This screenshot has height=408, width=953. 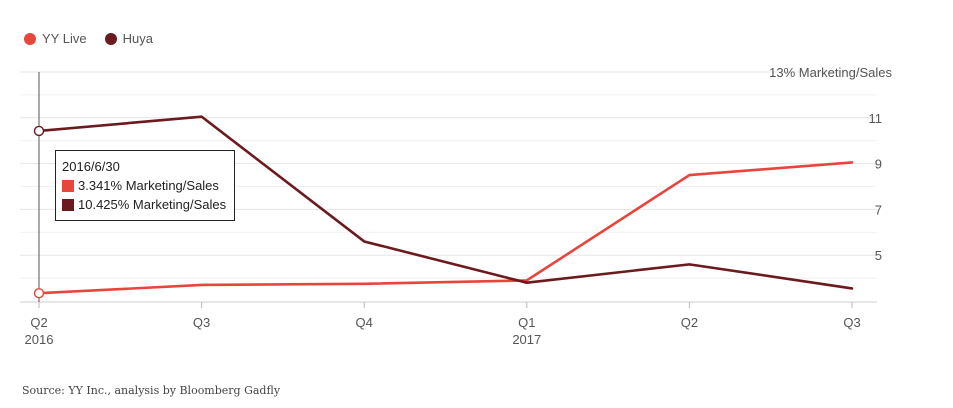 What do you see at coordinates (88, 38) in the screenshot?
I see `legend: YY Live Huya` at bounding box center [88, 38].